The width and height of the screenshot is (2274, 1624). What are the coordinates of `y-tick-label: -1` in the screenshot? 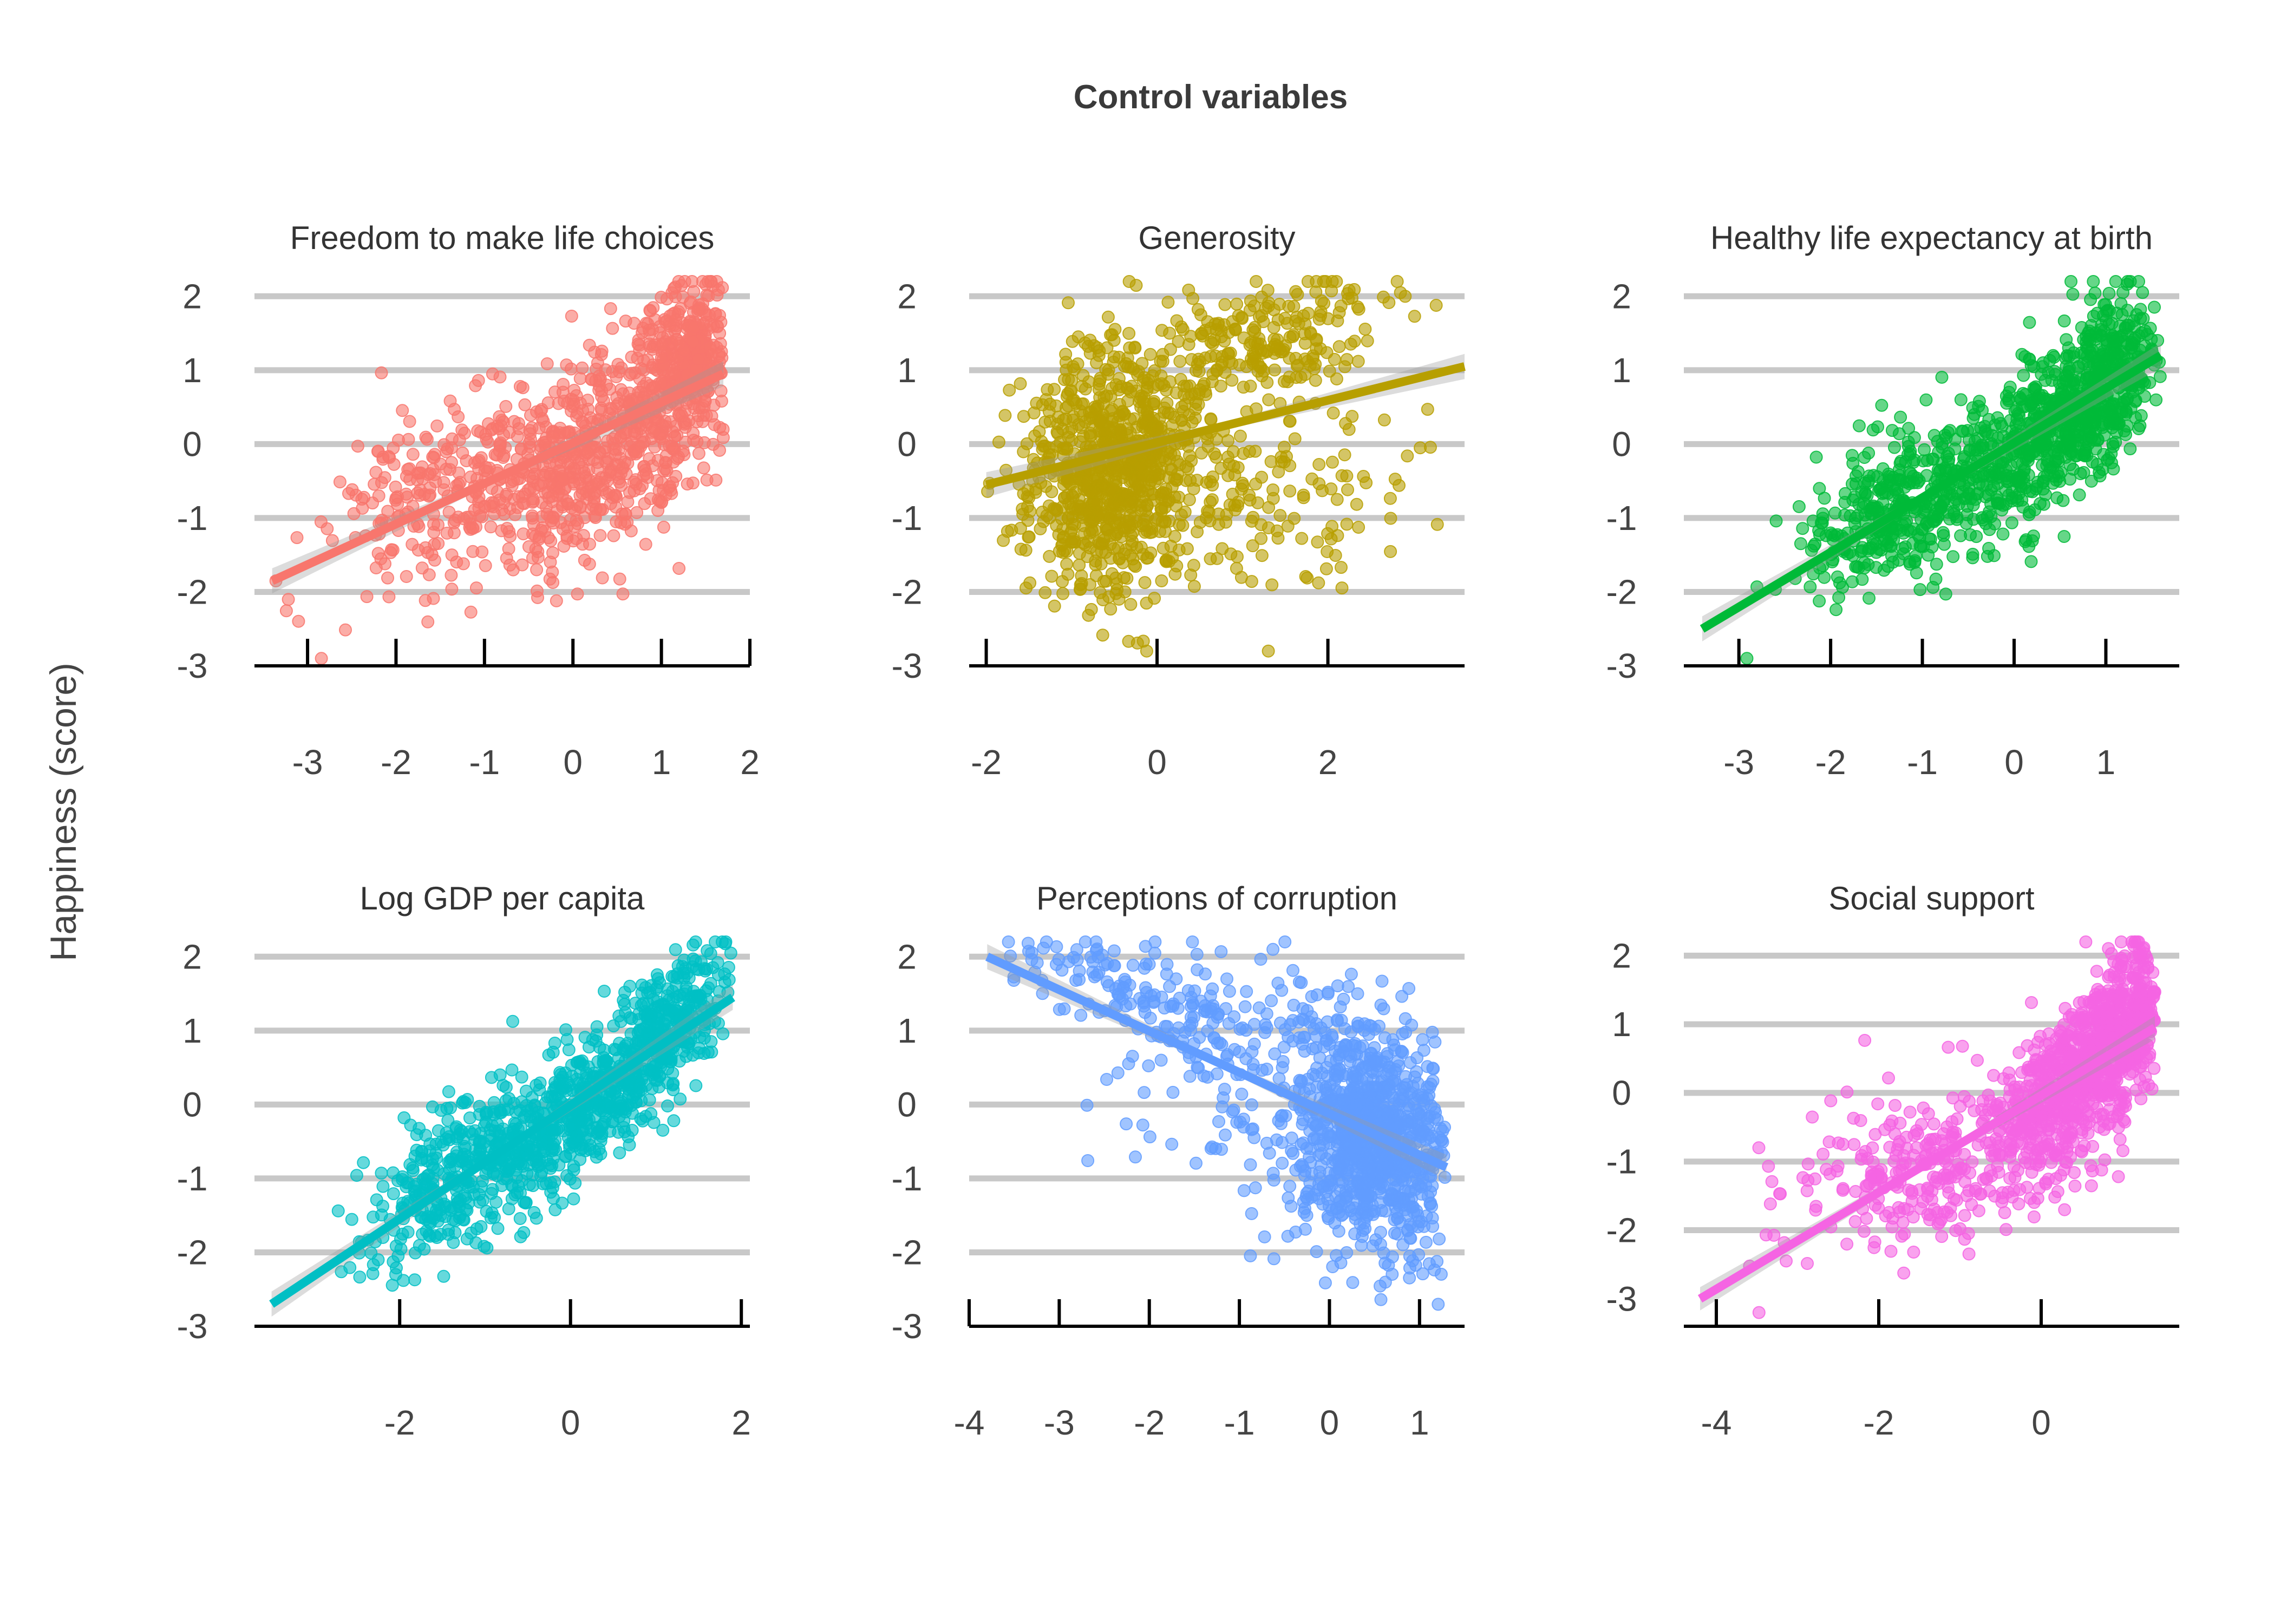 It's located at (193, 1178).